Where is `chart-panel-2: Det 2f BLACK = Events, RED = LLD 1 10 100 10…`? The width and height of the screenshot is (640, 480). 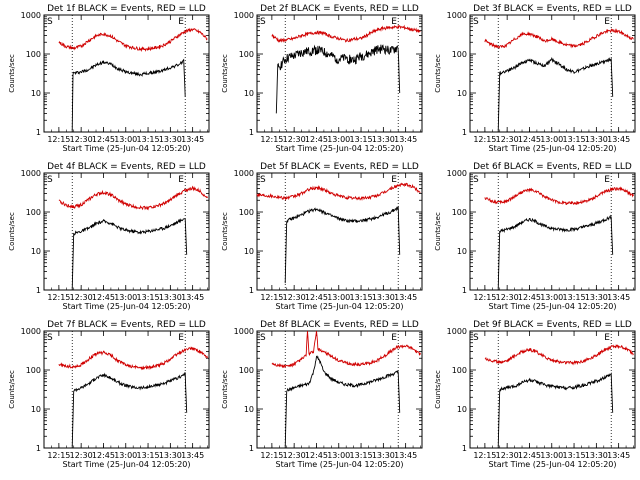
chart-panel-2: Det 2f BLACK = Events, RED = LLD 1 10 100 10… is located at coordinates (322, 78).